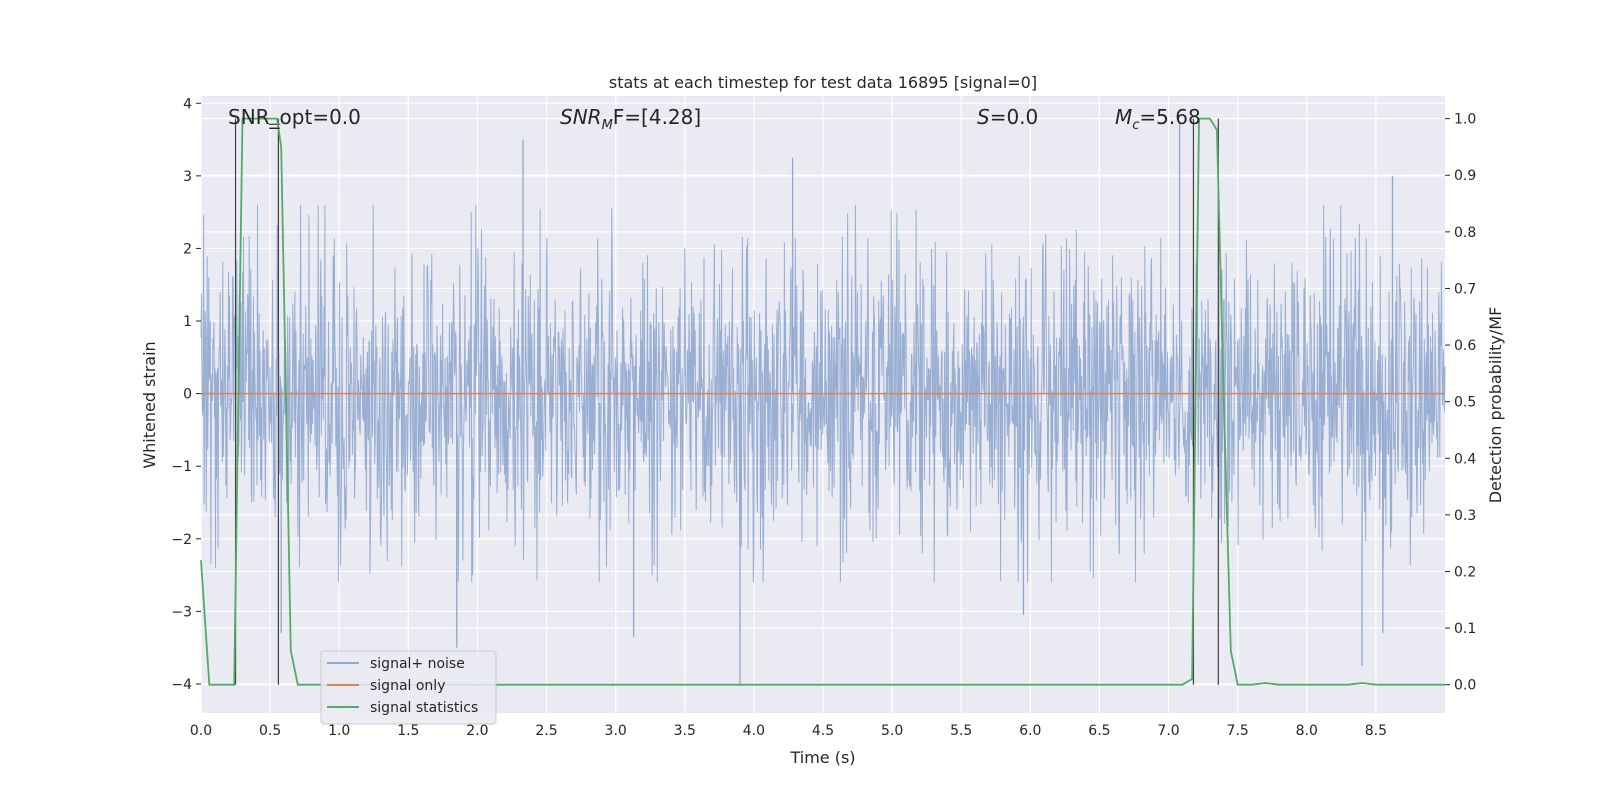 The width and height of the screenshot is (1600, 800). Describe the element at coordinates (417, 664) in the screenshot. I see `legend-label-noise: signal+ noise` at that location.